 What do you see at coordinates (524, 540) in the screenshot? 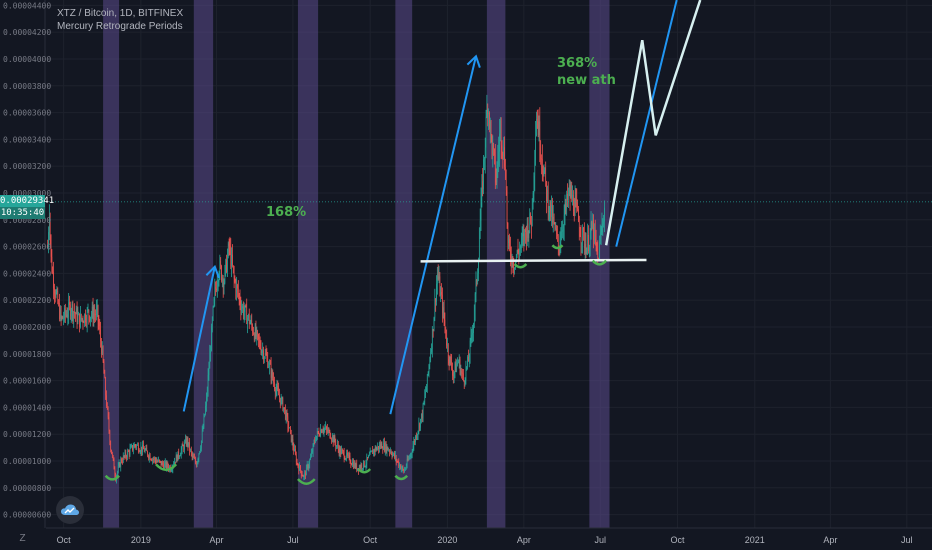
I see `time-tick-label: Apr` at bounding box center [524, 540].